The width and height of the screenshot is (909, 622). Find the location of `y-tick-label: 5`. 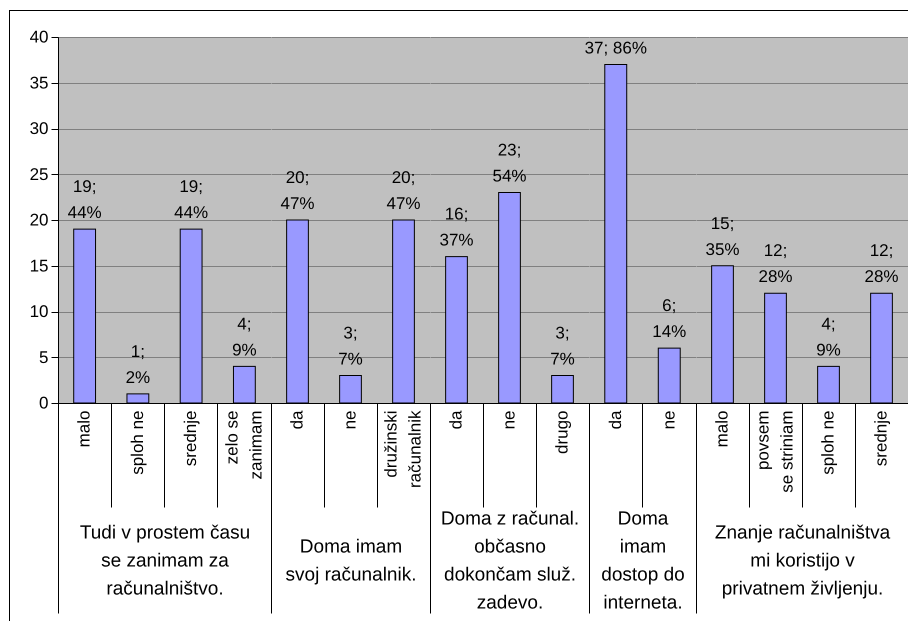

y-tick-label: 5 is located at coordinates (43, 357).